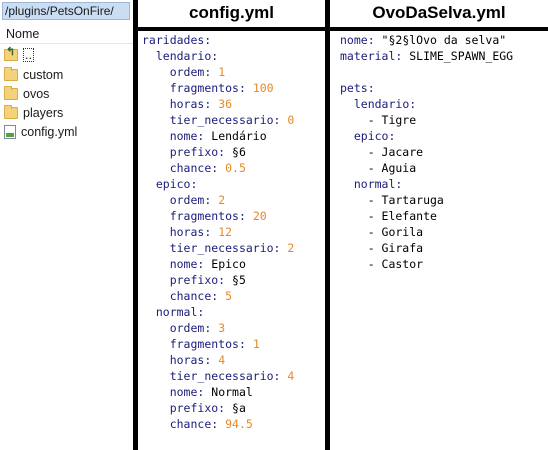  Describe the element at coordinates (327, 225) in the screenshot. I see `divider-middle` at that location.